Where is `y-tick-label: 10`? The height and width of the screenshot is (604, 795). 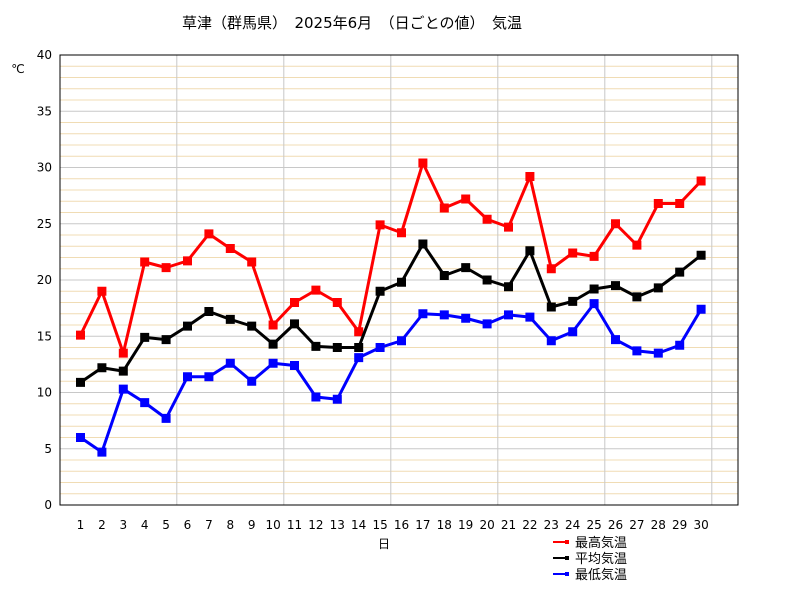
y-tick-label: 10 is located at coordinates (44, 393).